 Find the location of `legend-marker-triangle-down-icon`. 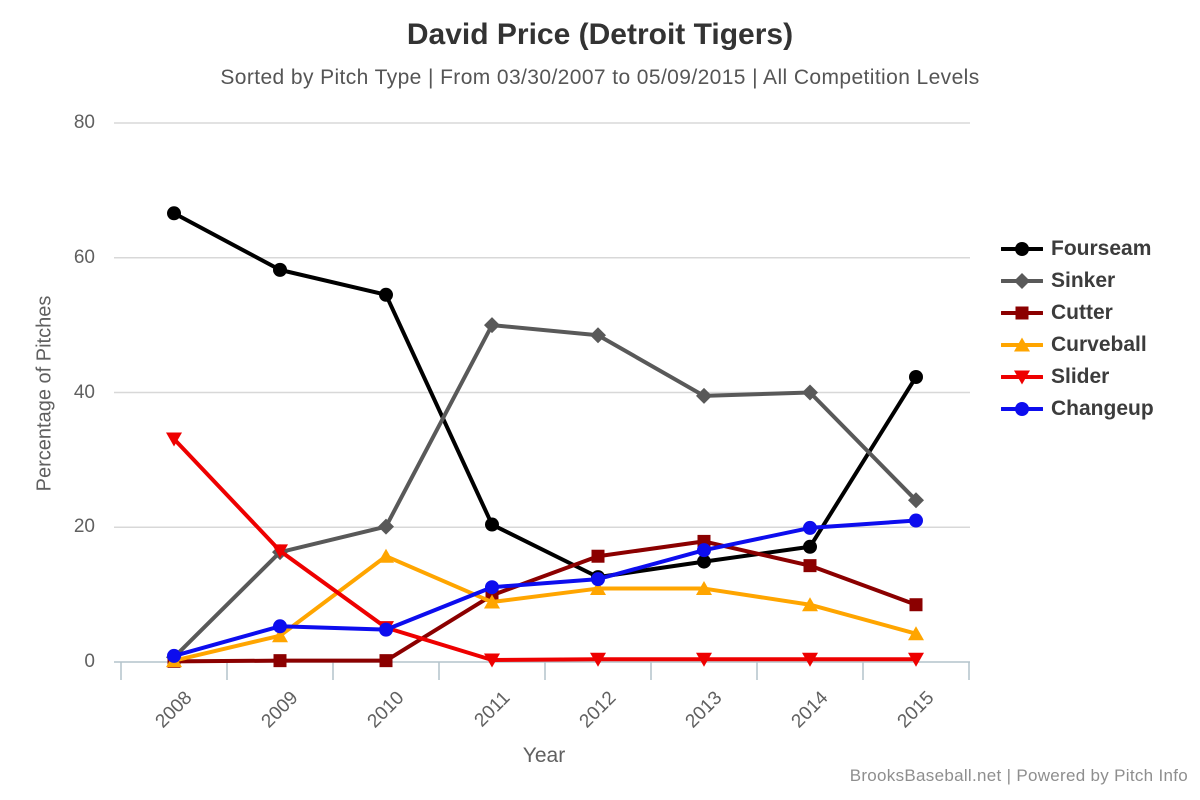

legend-marker-triangle-down-icon is located at coordinates (1022, 377).